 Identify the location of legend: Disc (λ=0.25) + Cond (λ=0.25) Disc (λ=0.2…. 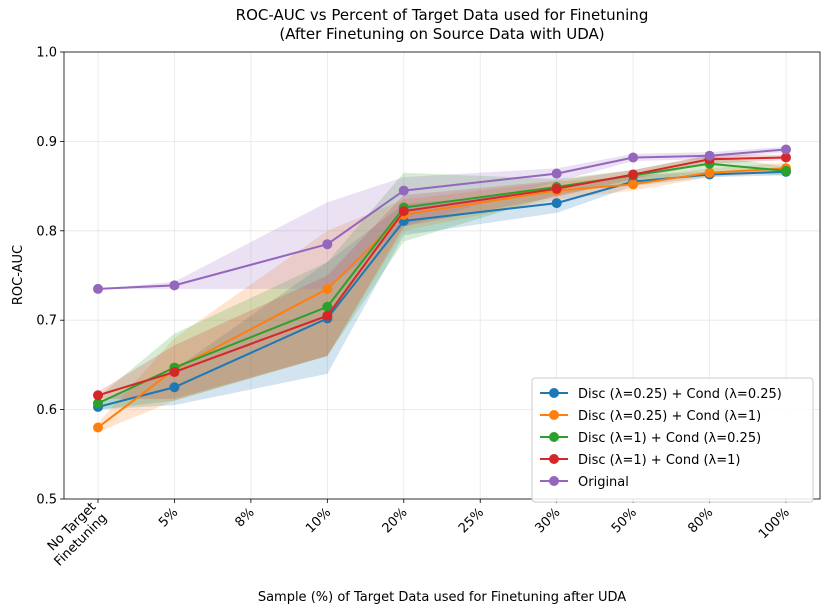
(672, 440).